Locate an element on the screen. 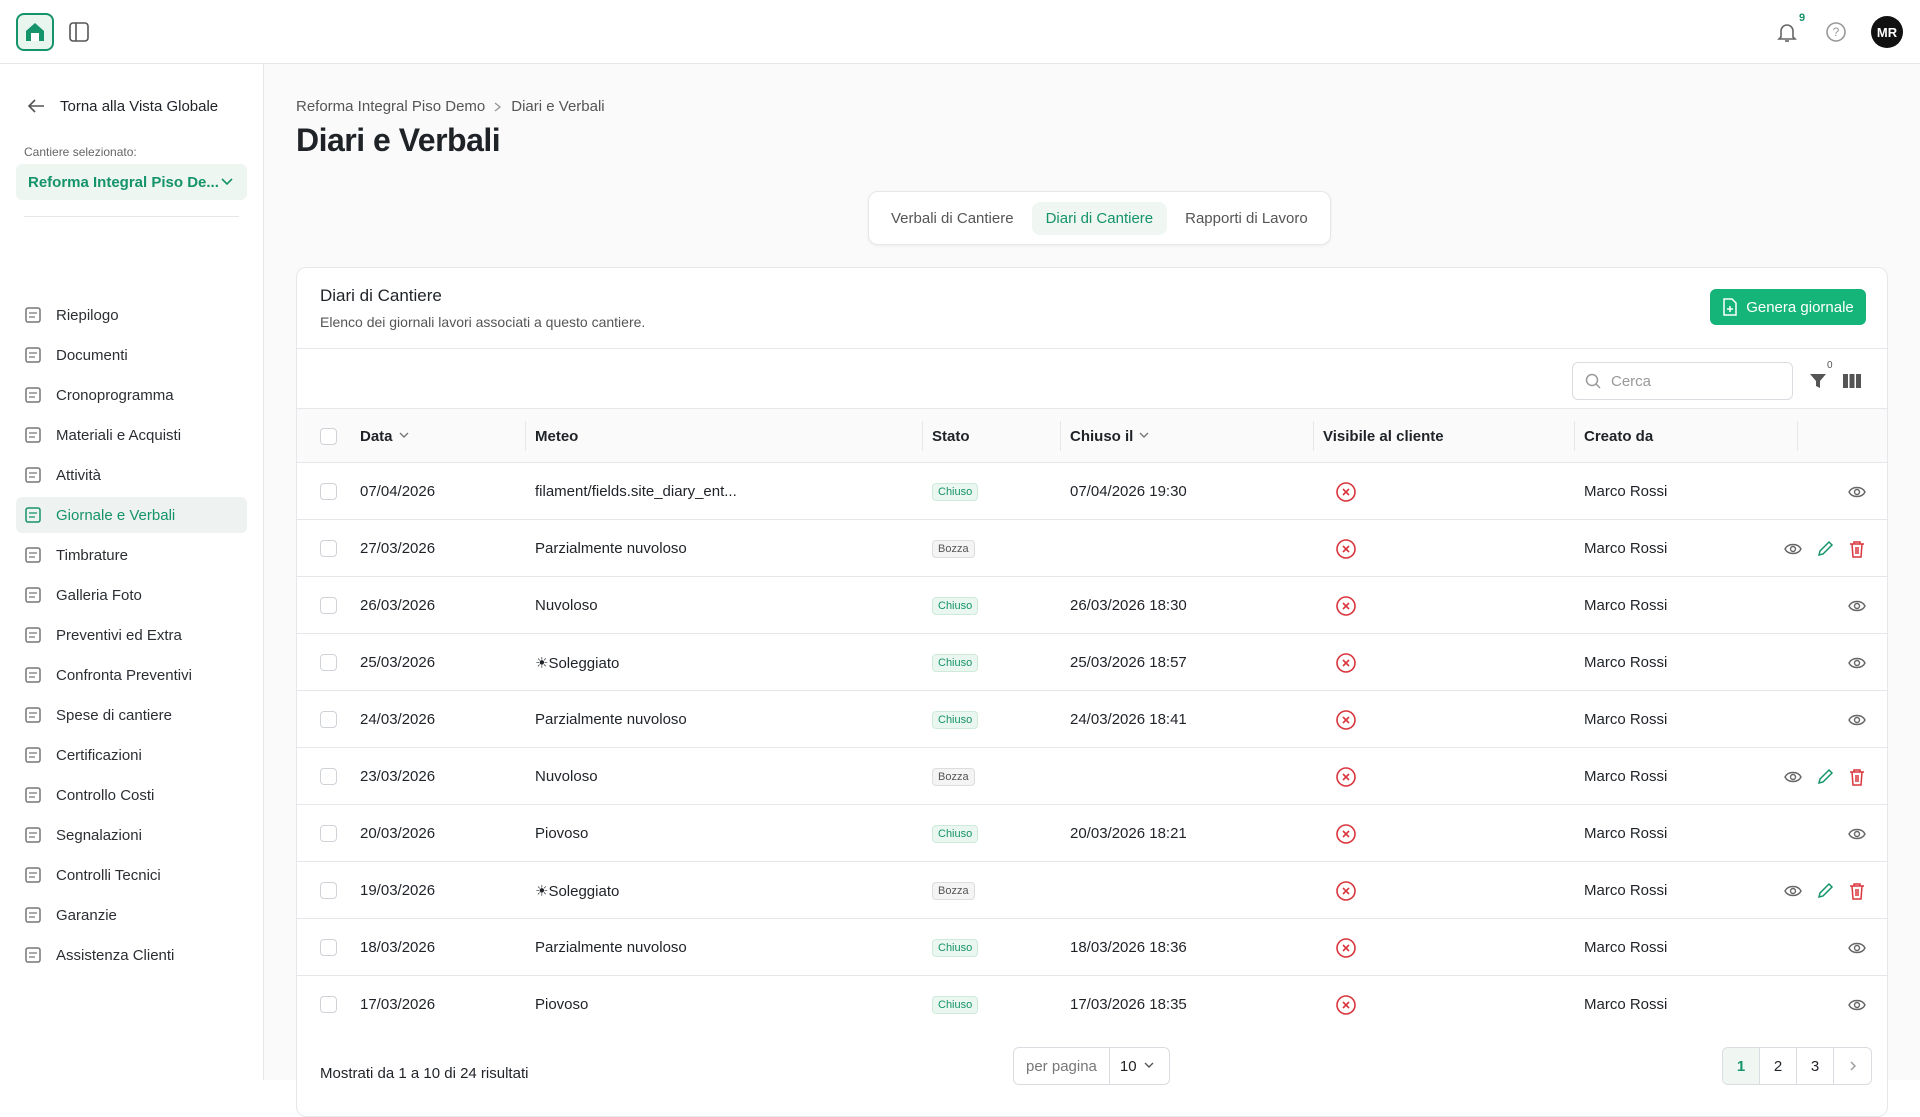 The height and width of the screenshot is (1117, 1920). status-badge: Chiuso is located at coordinates (955, 605).